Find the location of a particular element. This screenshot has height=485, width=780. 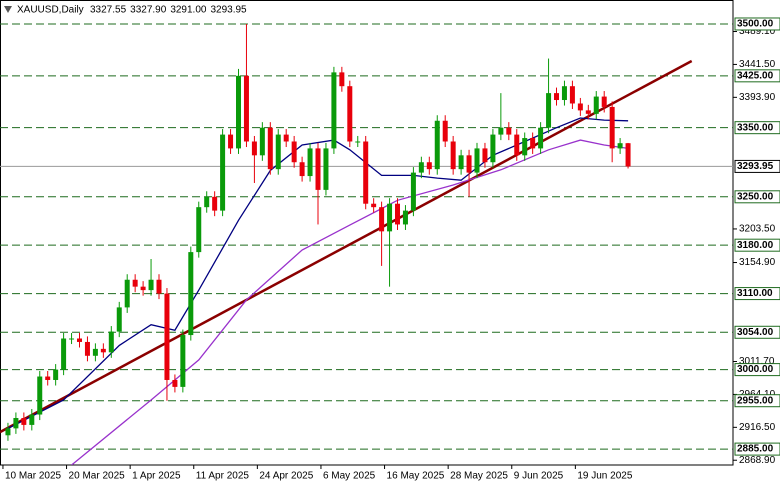

header-value: 3327.90 is located at coordinates (148, 10).